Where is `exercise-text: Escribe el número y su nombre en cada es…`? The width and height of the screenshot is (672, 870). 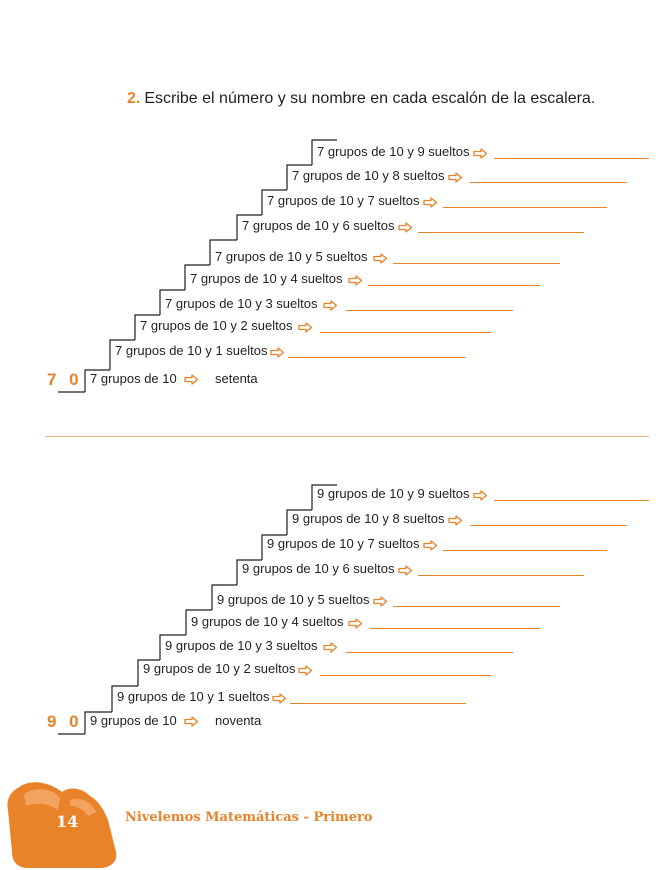 exercise-text: Escribe el número y su nombre en cada es… is located at coordinates (370, 98).